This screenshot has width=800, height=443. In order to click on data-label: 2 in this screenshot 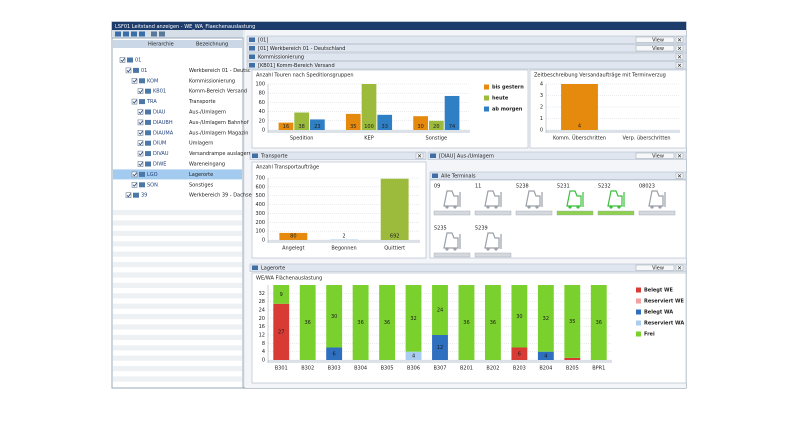, I will do `click(343, 237)`.